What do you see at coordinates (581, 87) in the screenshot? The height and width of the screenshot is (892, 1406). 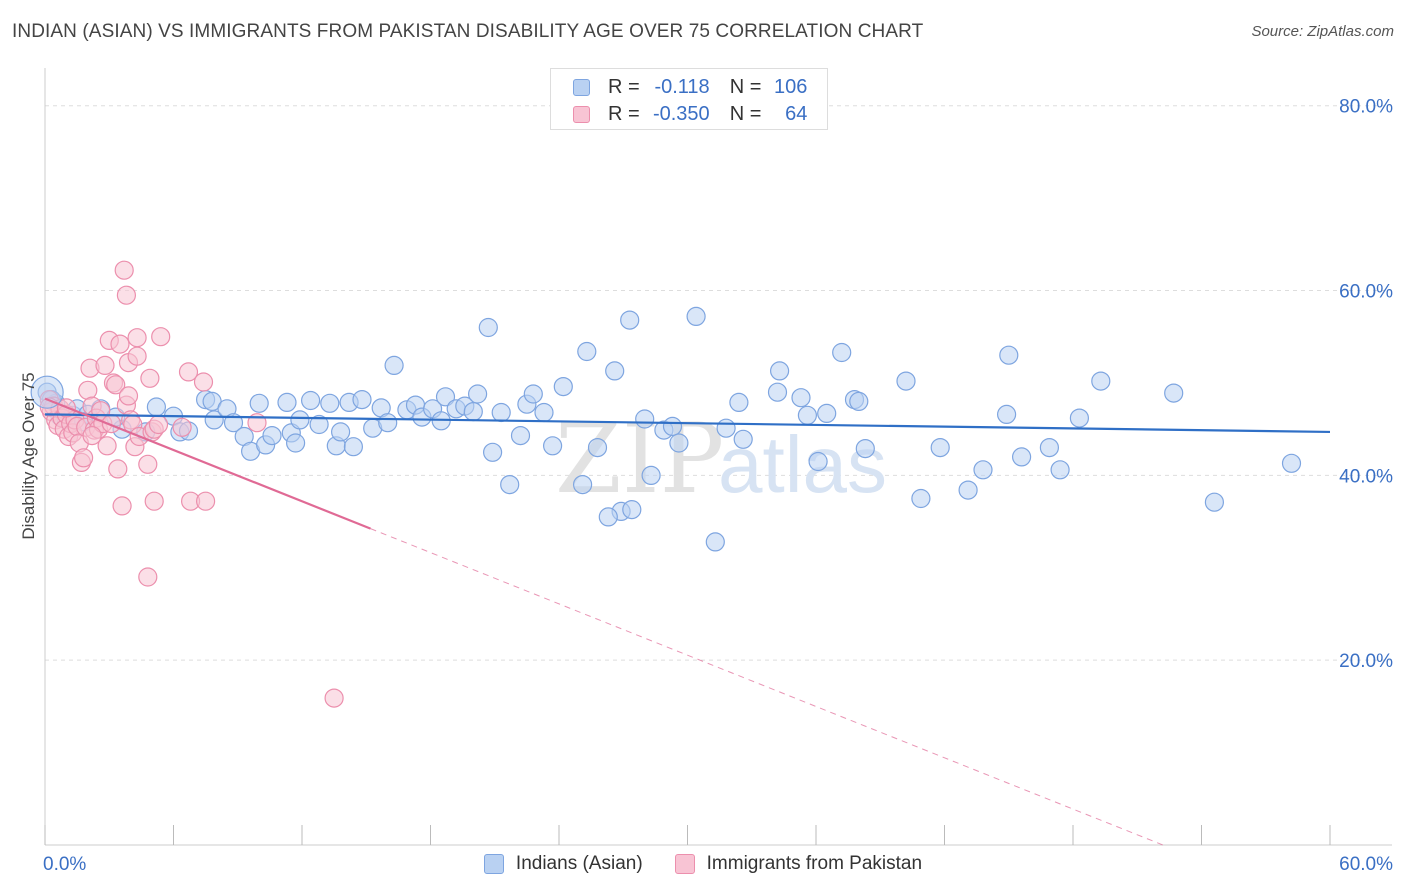 I see `stats-swatch-indians` at bounding box center [581, 87].